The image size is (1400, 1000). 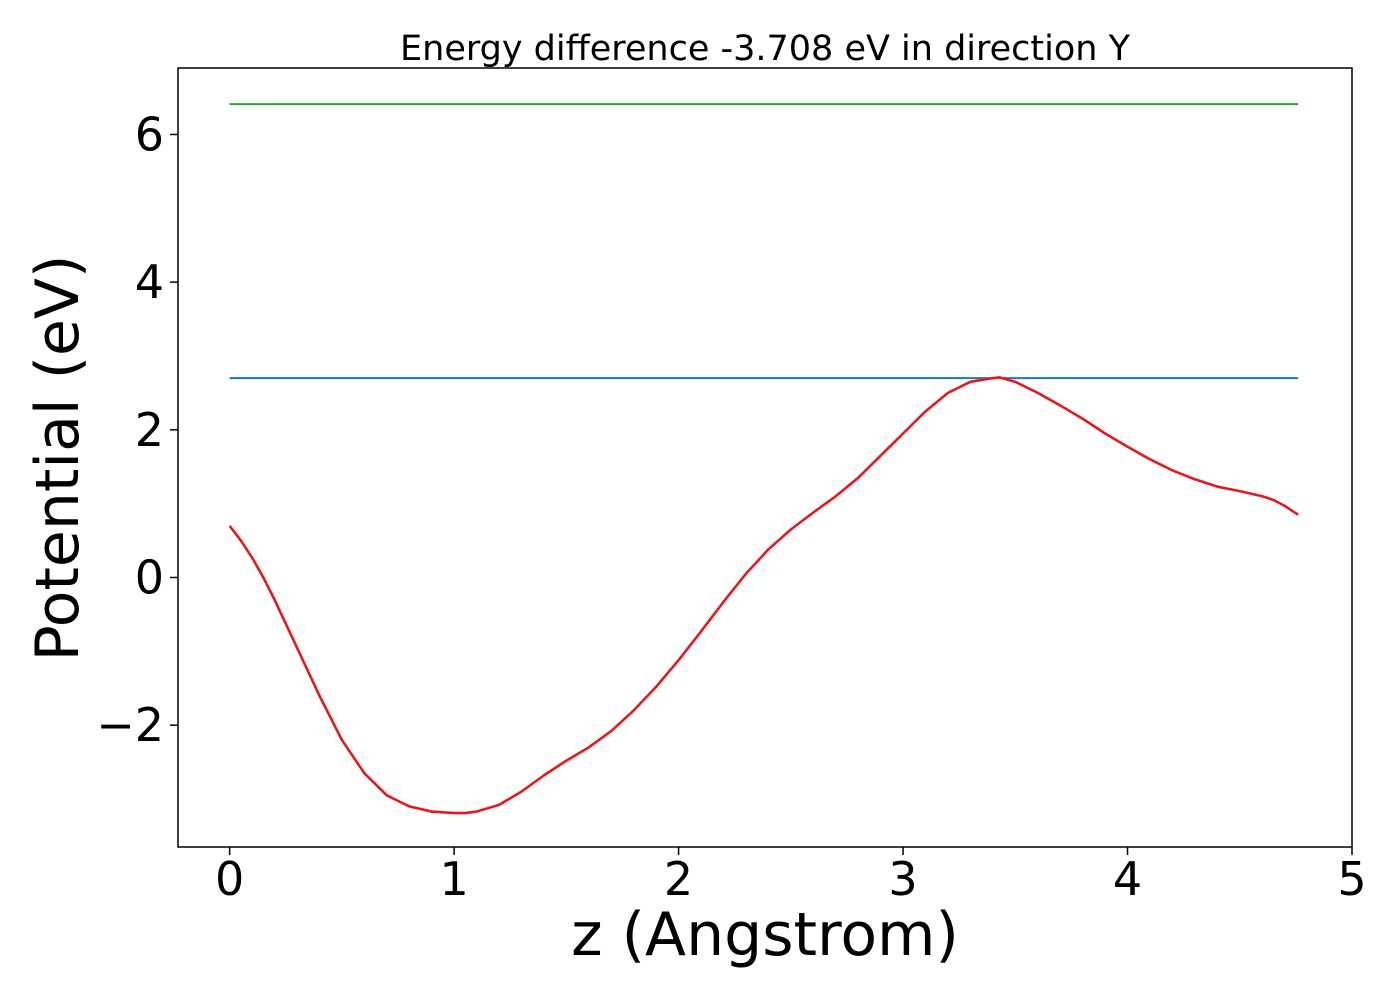 What do you see at coordinates (149, 134) in the screenshot?
I see `y-tick-label: 6` at bounding box center [149, 134].